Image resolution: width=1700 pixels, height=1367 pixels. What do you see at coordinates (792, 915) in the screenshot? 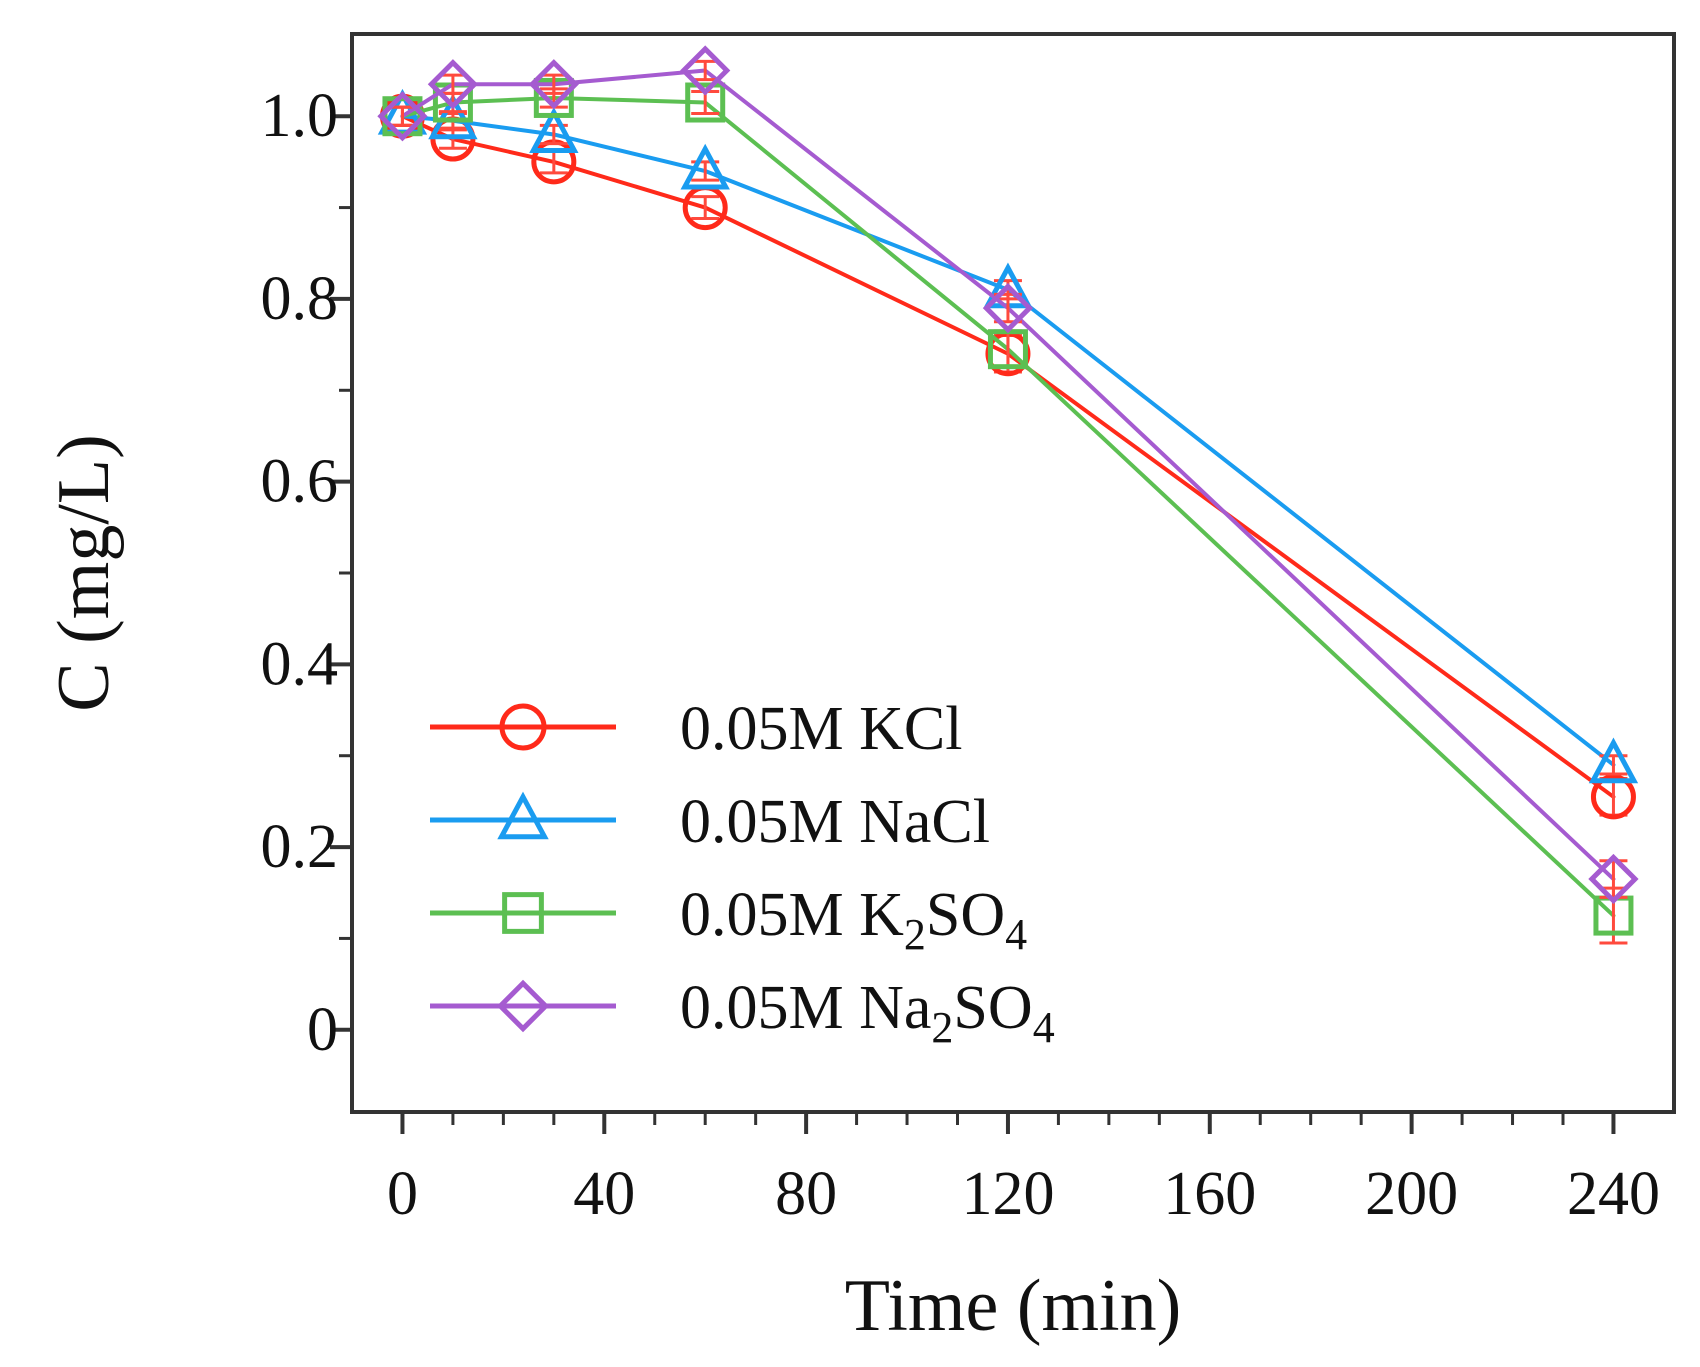
I see `legend-label-main: 0.05M K` at bounding box center [792, 915].